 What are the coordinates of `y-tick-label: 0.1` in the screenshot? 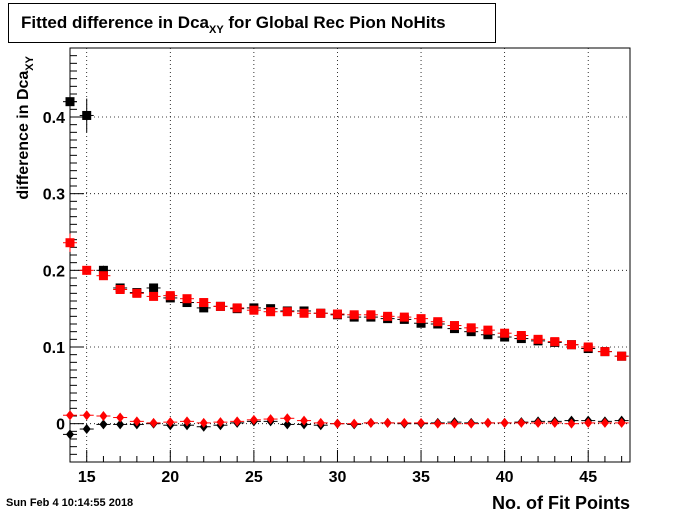 It's located at (54, 348).